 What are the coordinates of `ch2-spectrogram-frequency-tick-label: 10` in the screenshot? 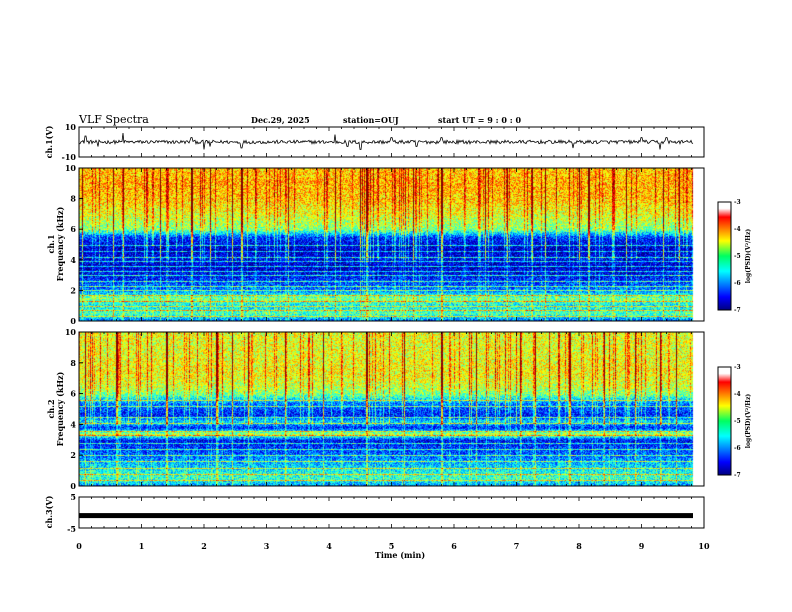 It's located at (71, 332).